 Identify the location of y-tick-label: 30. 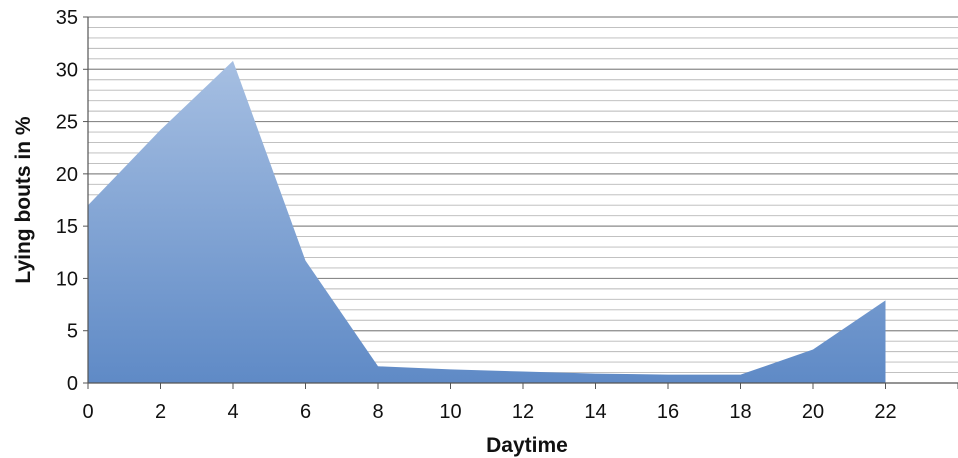
(67, 70).